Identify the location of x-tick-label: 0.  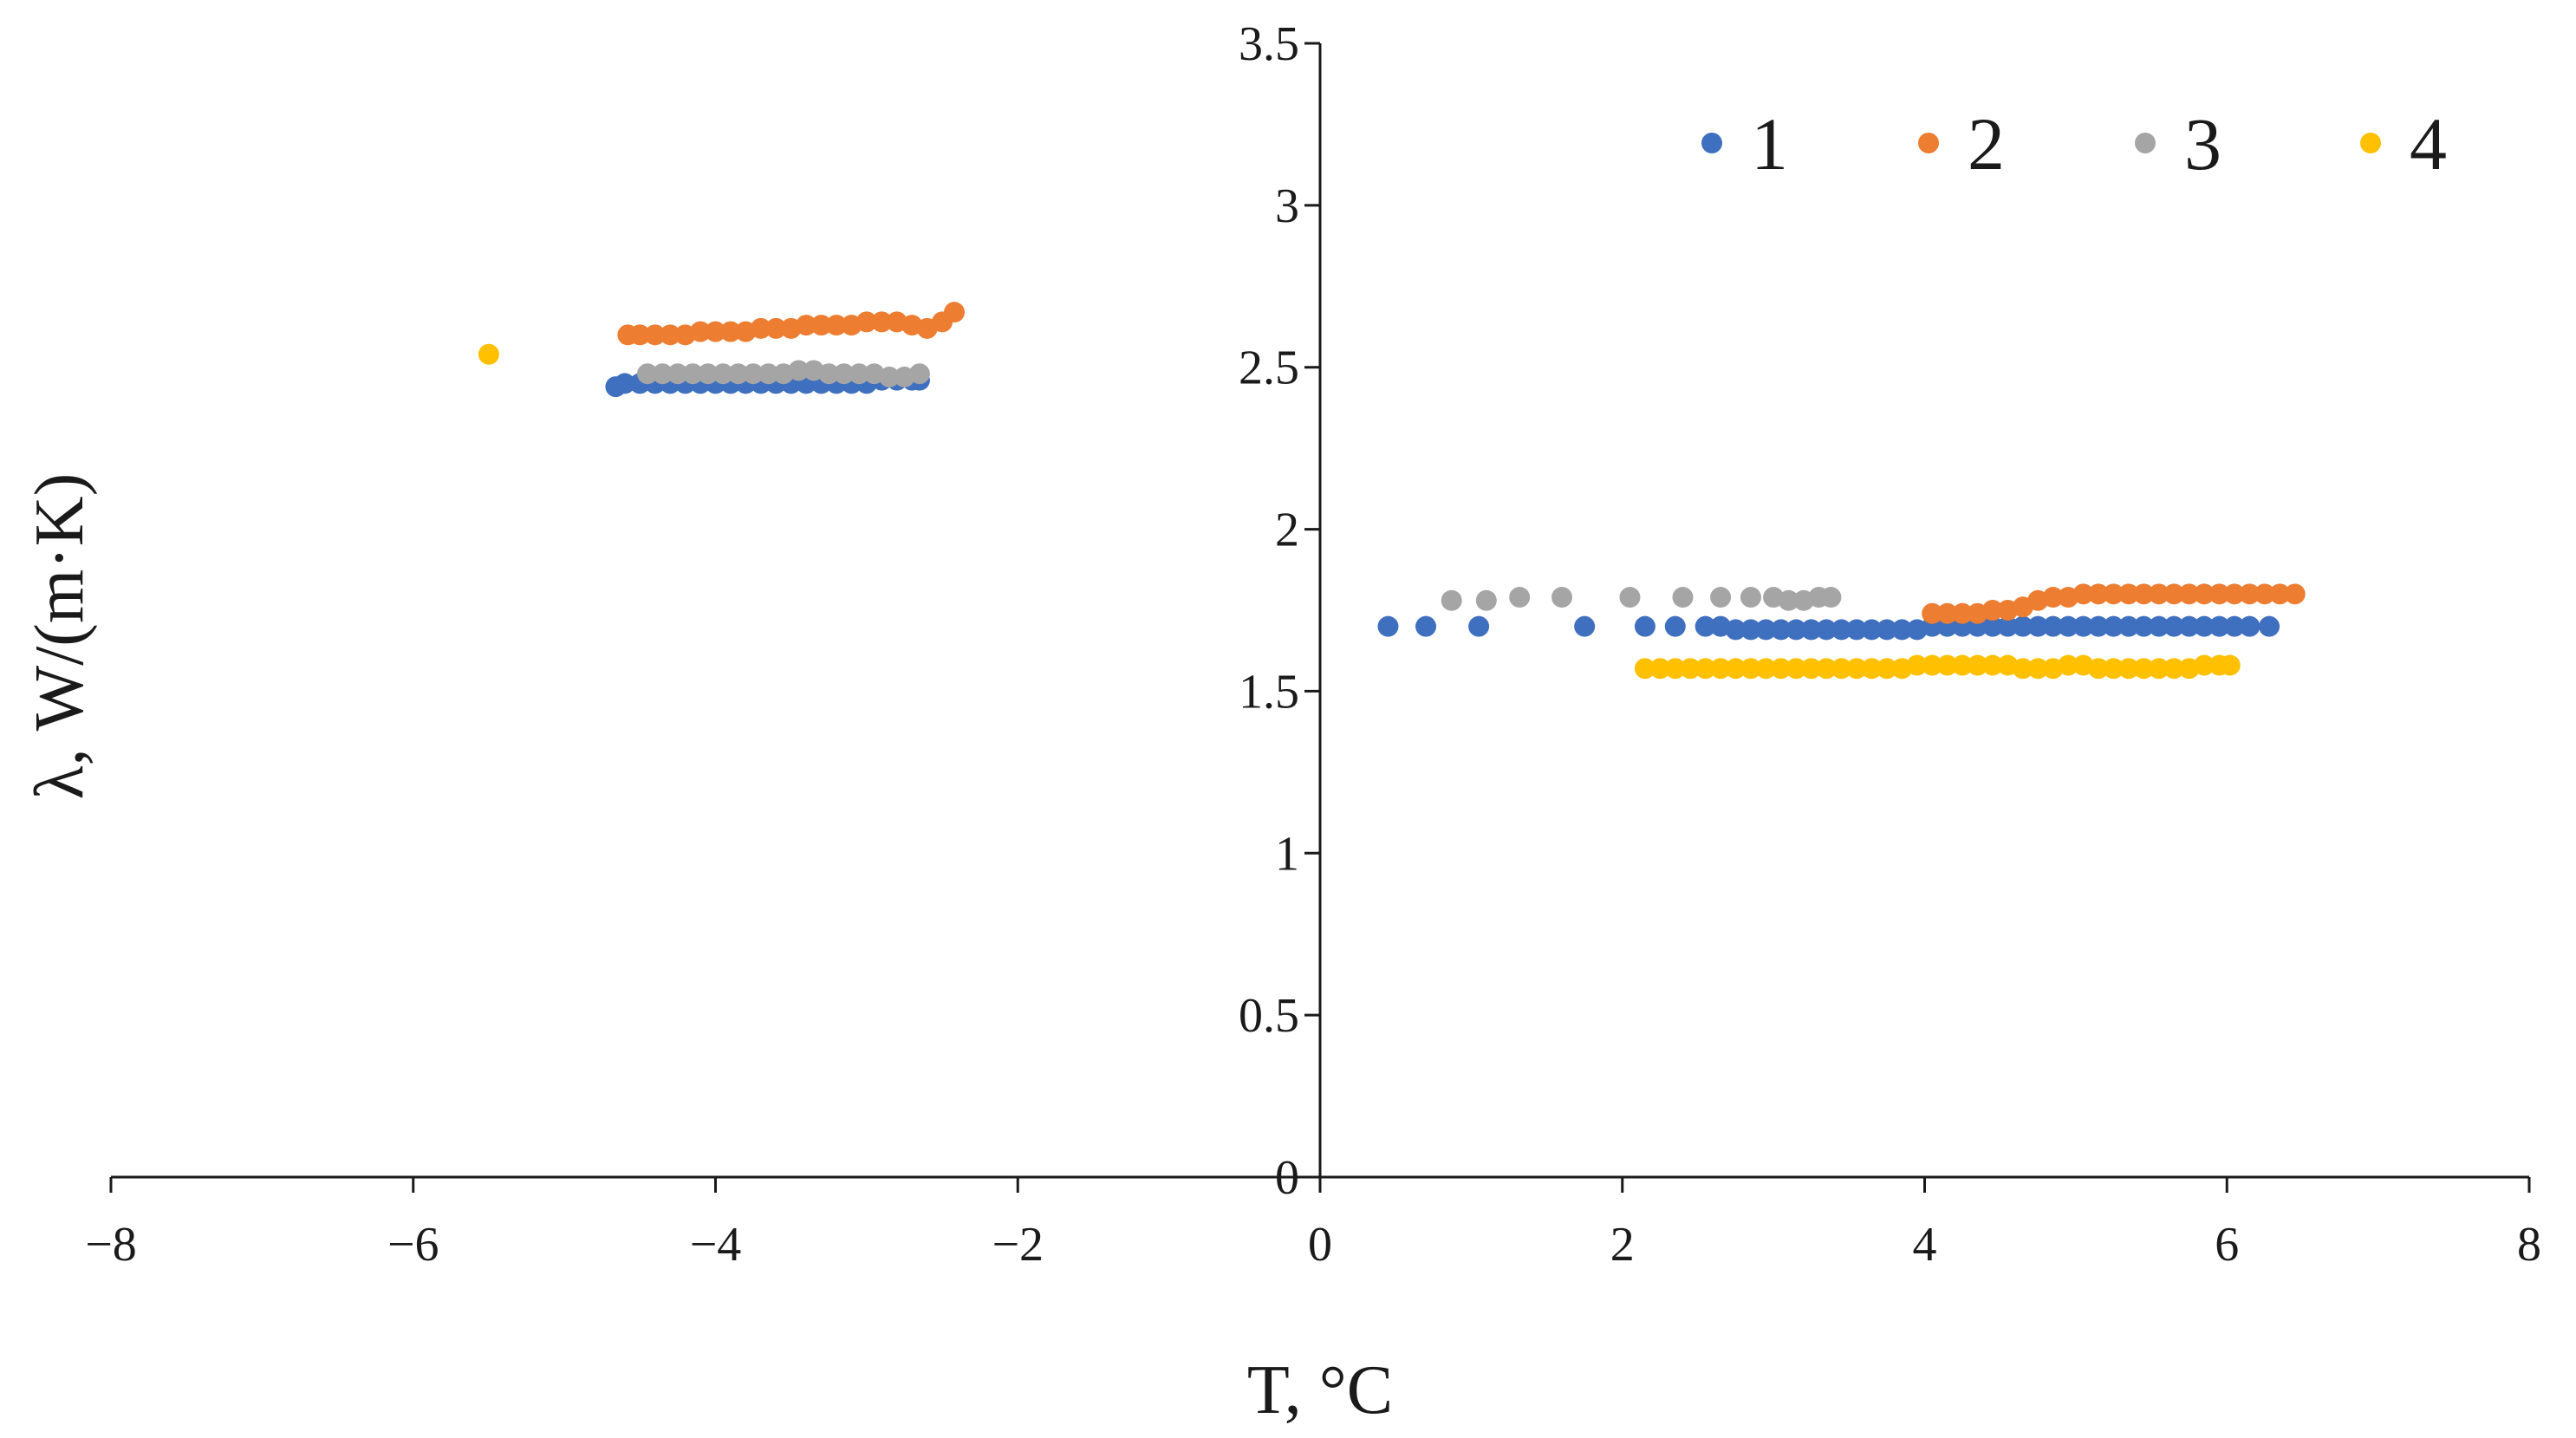
(1320, 1245).